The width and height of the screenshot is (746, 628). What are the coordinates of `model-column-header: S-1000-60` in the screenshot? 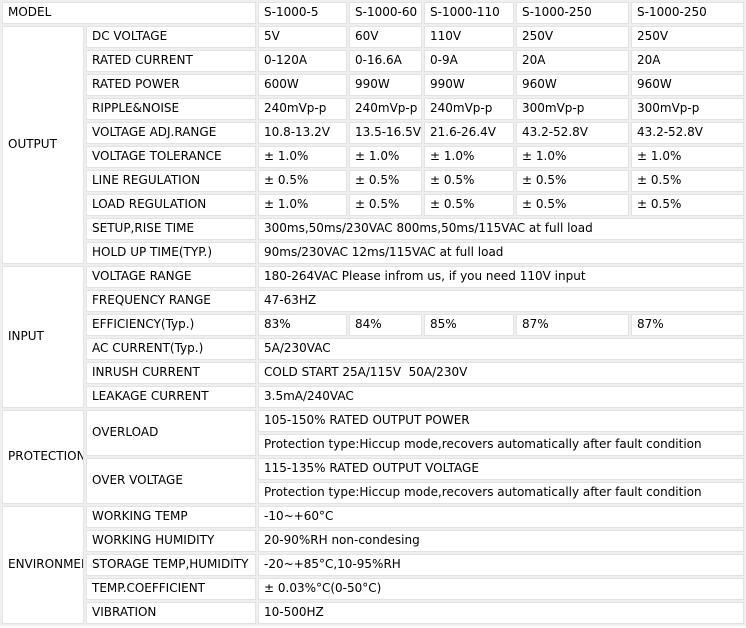 It's located at (385, 13).